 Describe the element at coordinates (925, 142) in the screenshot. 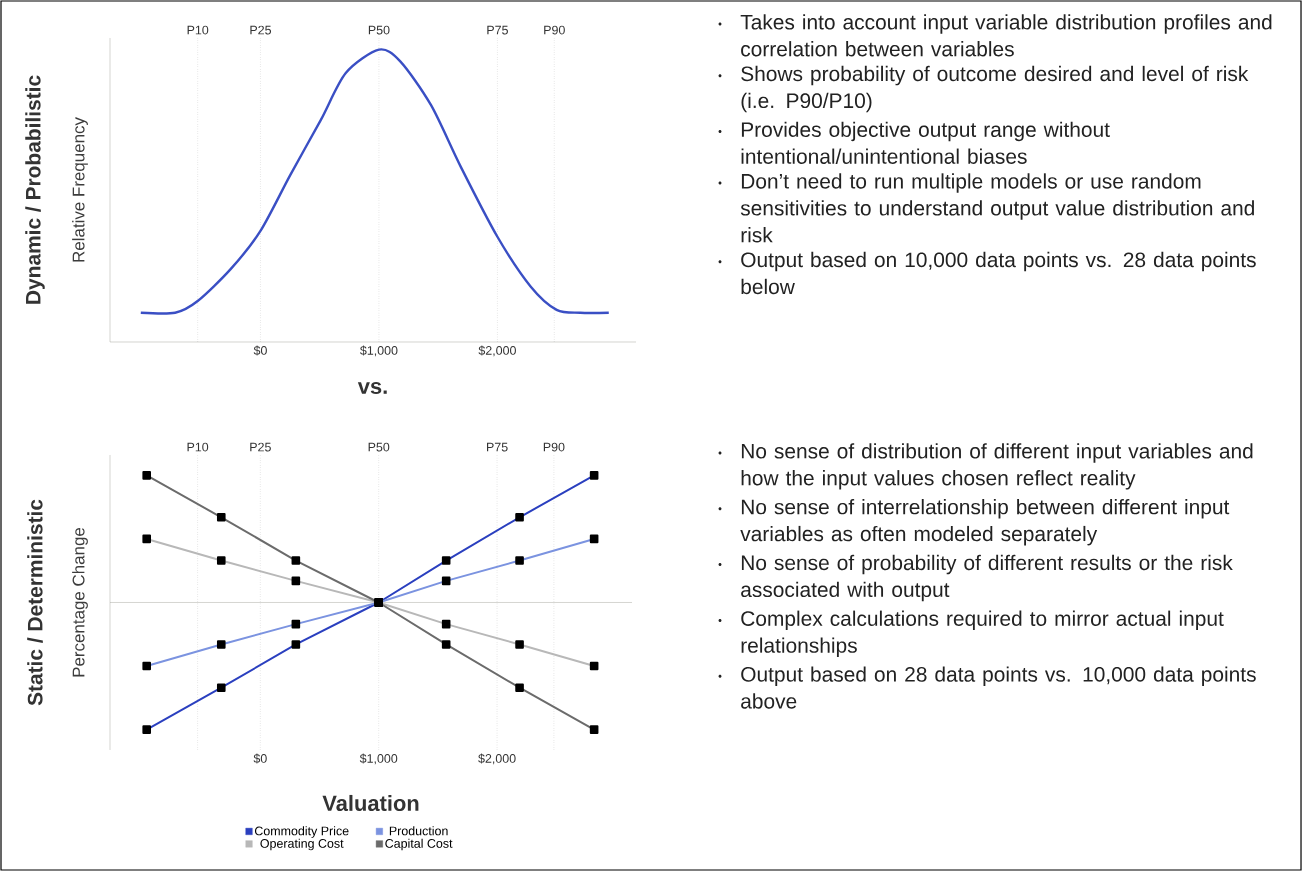

I see `text: Provides objective output range without intentional/unintentional biases` at that location.